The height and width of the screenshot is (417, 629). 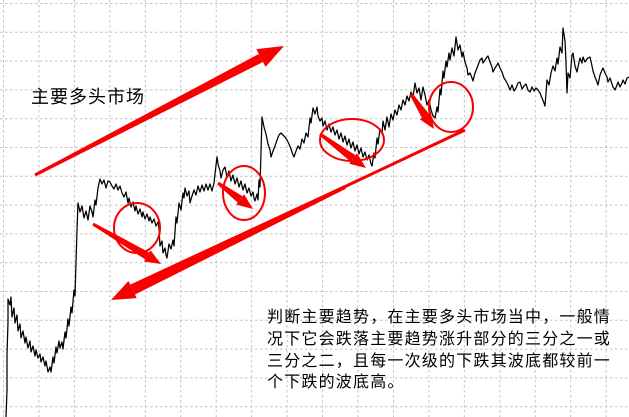 I want to click on retracement-arrow-shaft, so click(x=238, y=240).